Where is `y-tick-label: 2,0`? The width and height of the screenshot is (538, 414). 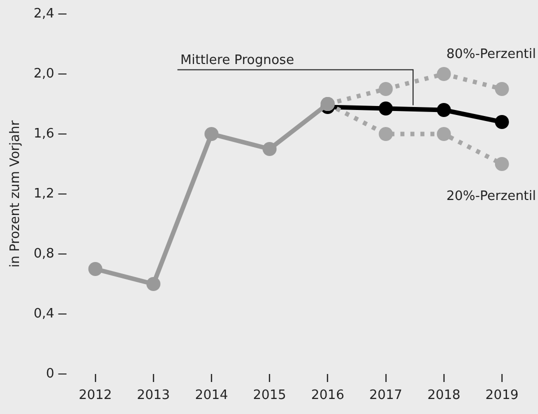 y-tick-label: 2,0 is located at coordinates (44, 74).